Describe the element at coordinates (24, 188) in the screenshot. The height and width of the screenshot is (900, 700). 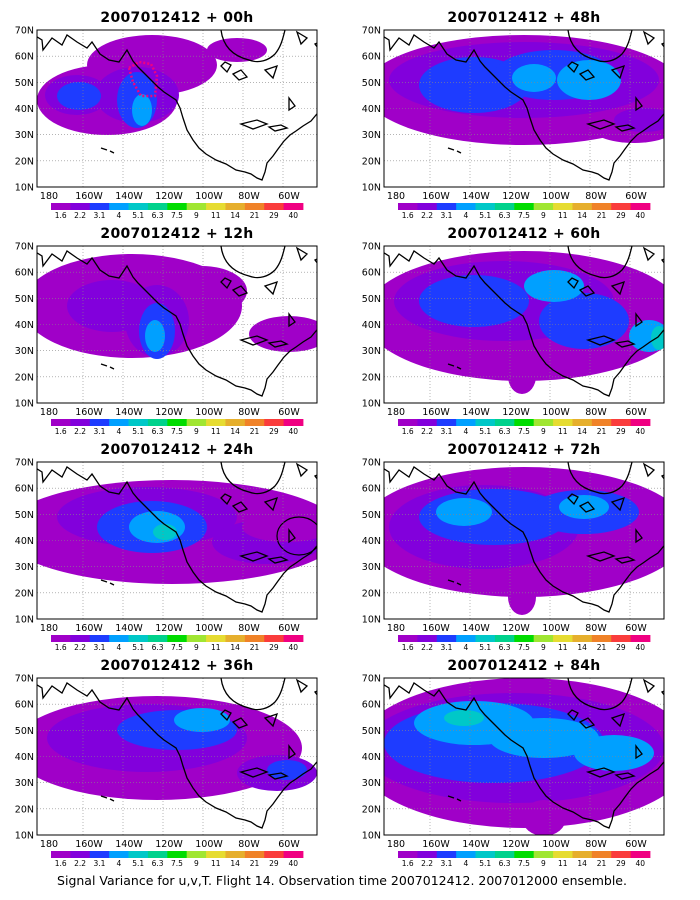
I see `lat-tick-label: 10N` at that location.